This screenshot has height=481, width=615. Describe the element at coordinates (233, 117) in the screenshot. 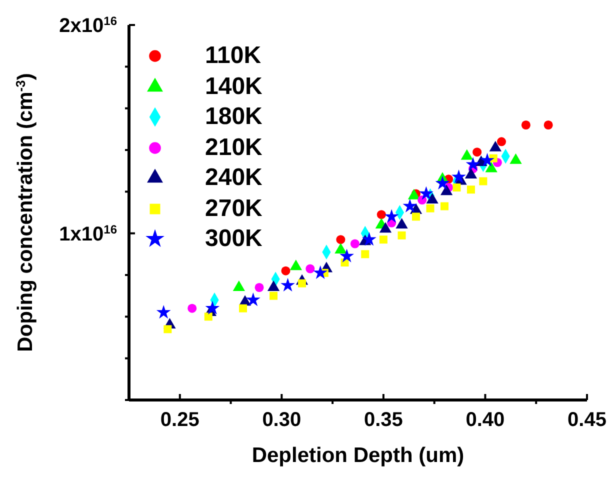

I see `legend-label: 180K` at that location.